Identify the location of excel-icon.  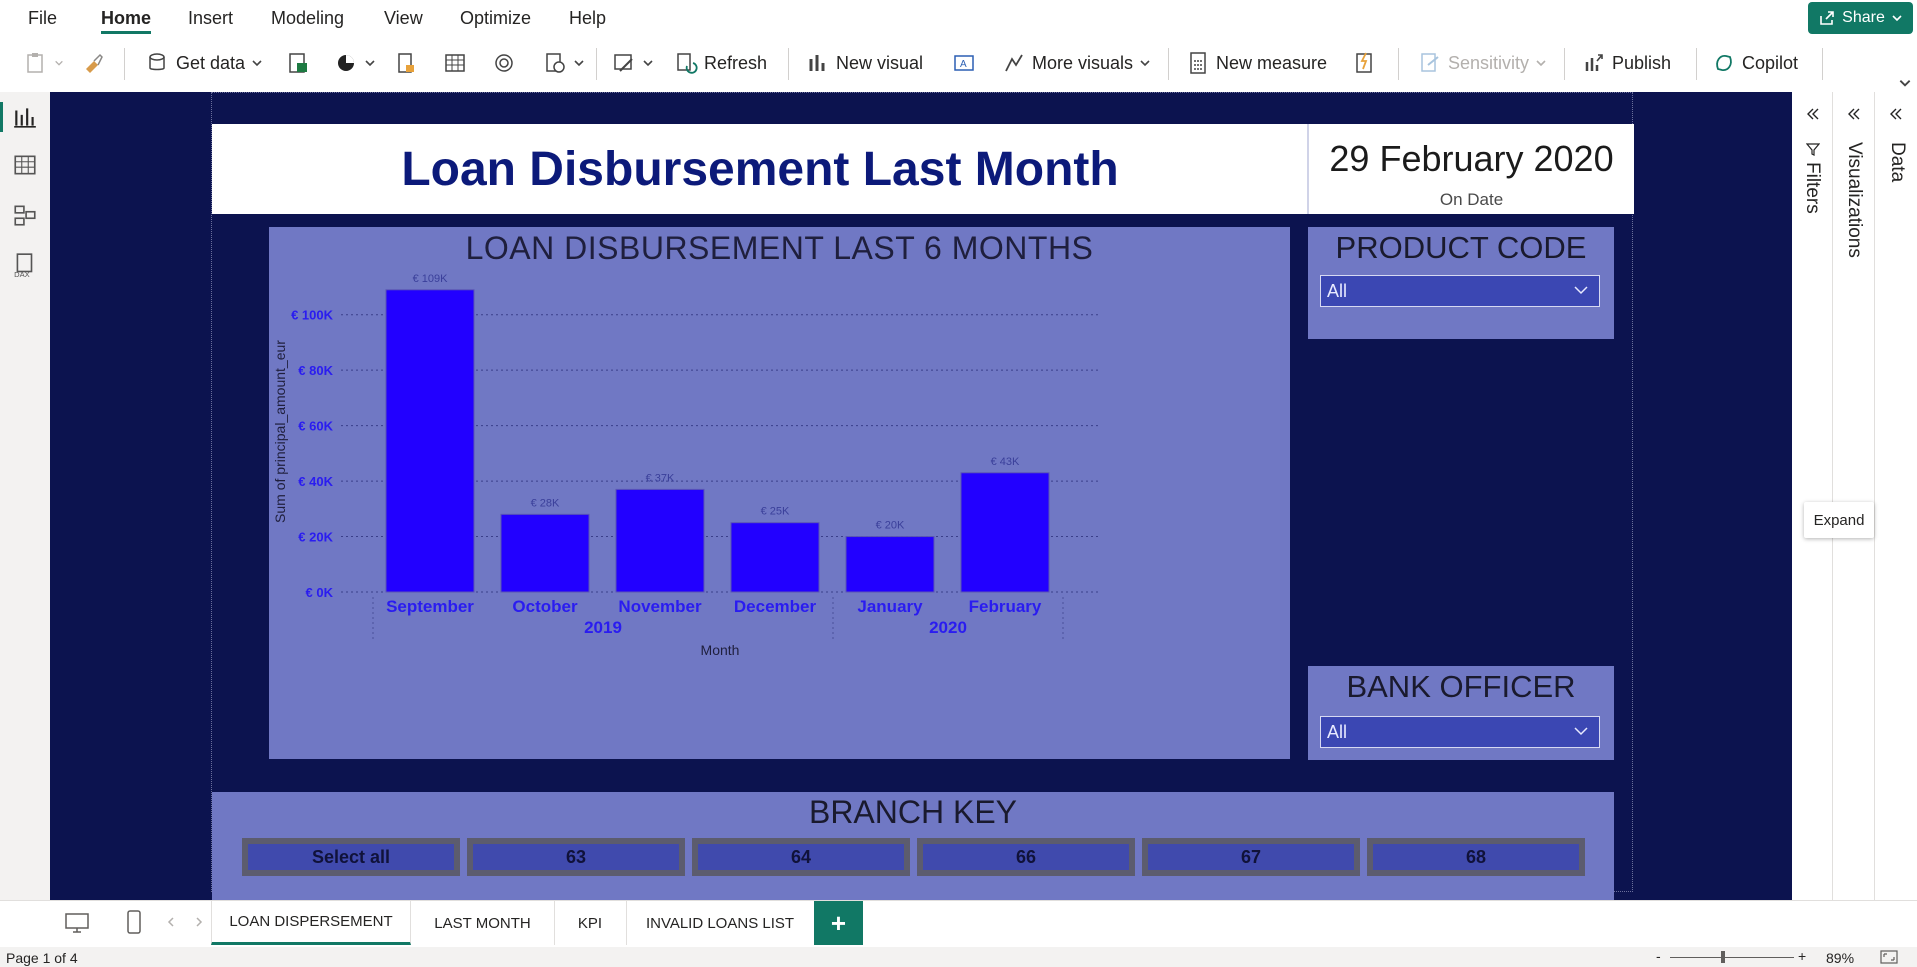
(298, 63).